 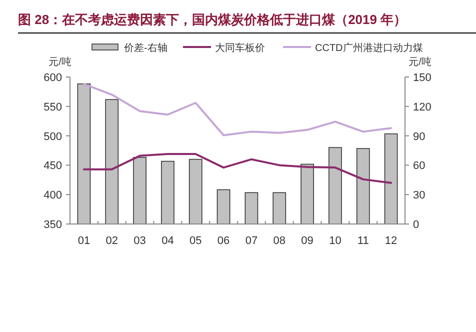 I want to click on x-tick-label: 04, so click(x=168, y=241).